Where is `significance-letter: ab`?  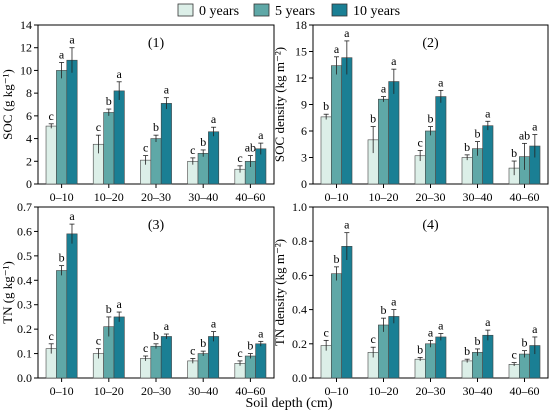 significance-letter: ab is located at coordinates (524, 135).